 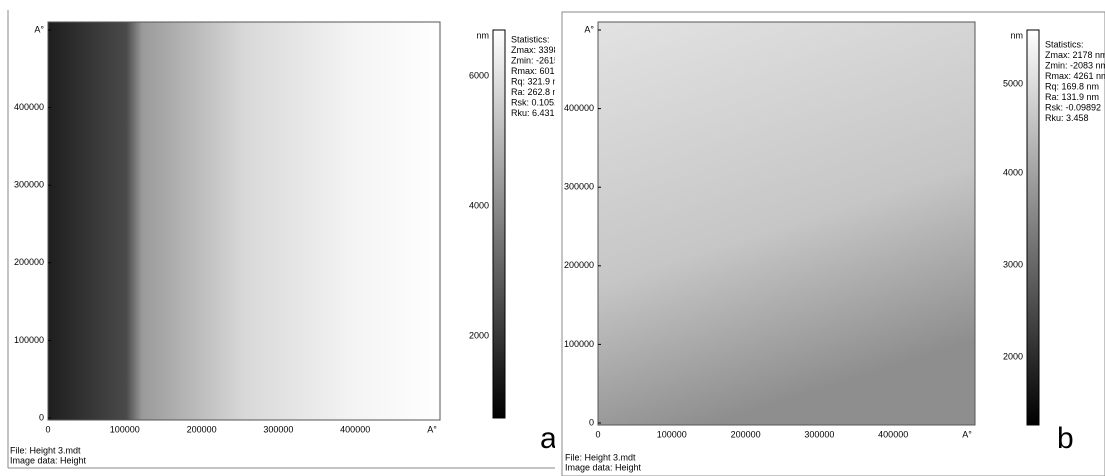 What do you see at coordinates (535, 60) in the screenshot?
I see `statistics-line: Zmin: -2615` at bounding box center [535, 60].